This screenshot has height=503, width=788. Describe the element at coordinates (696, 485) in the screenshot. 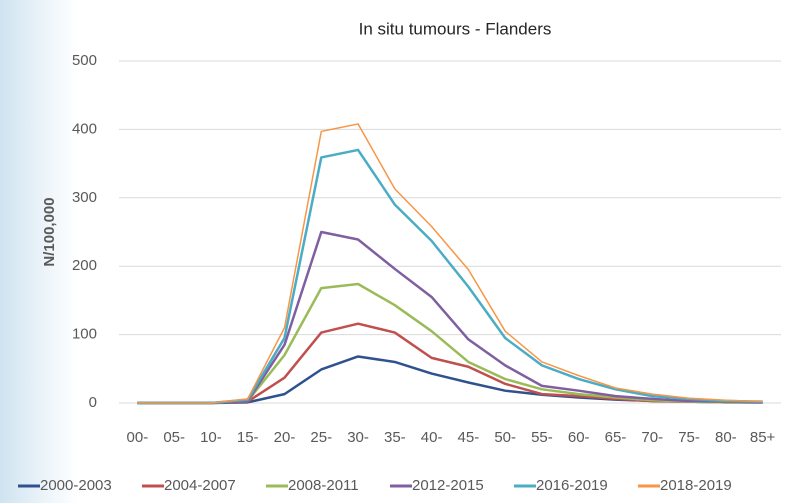

I see `legend-label: 2018-2019` at that location.